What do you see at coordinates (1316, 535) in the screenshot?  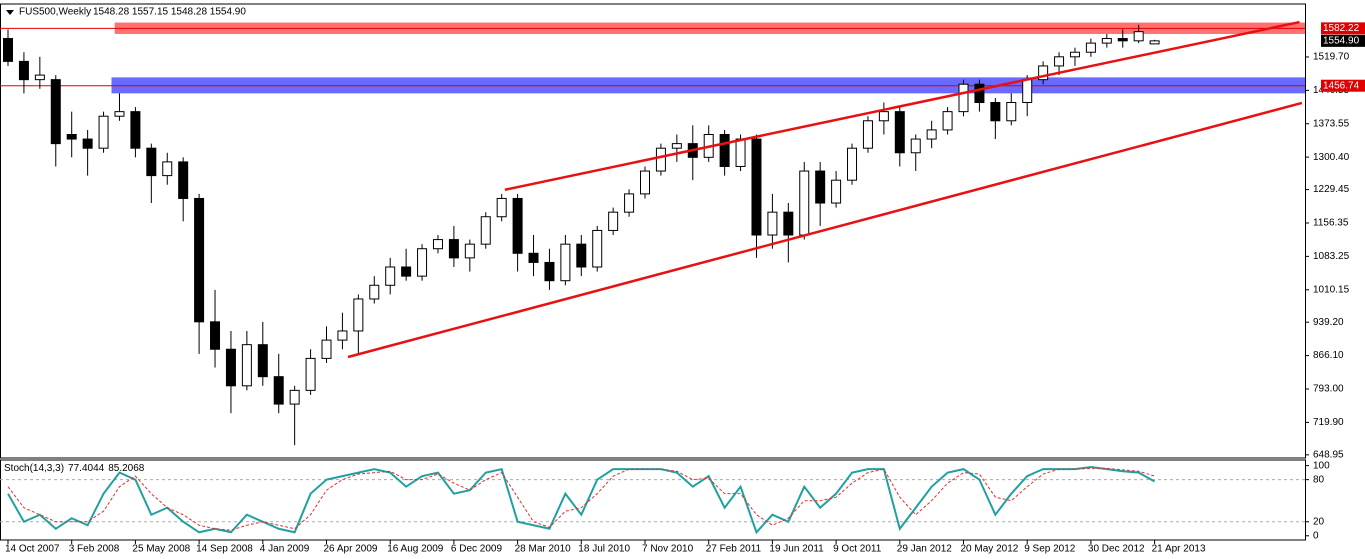 I see `y-tick-label: 0` at bounding box center [1316, 535].